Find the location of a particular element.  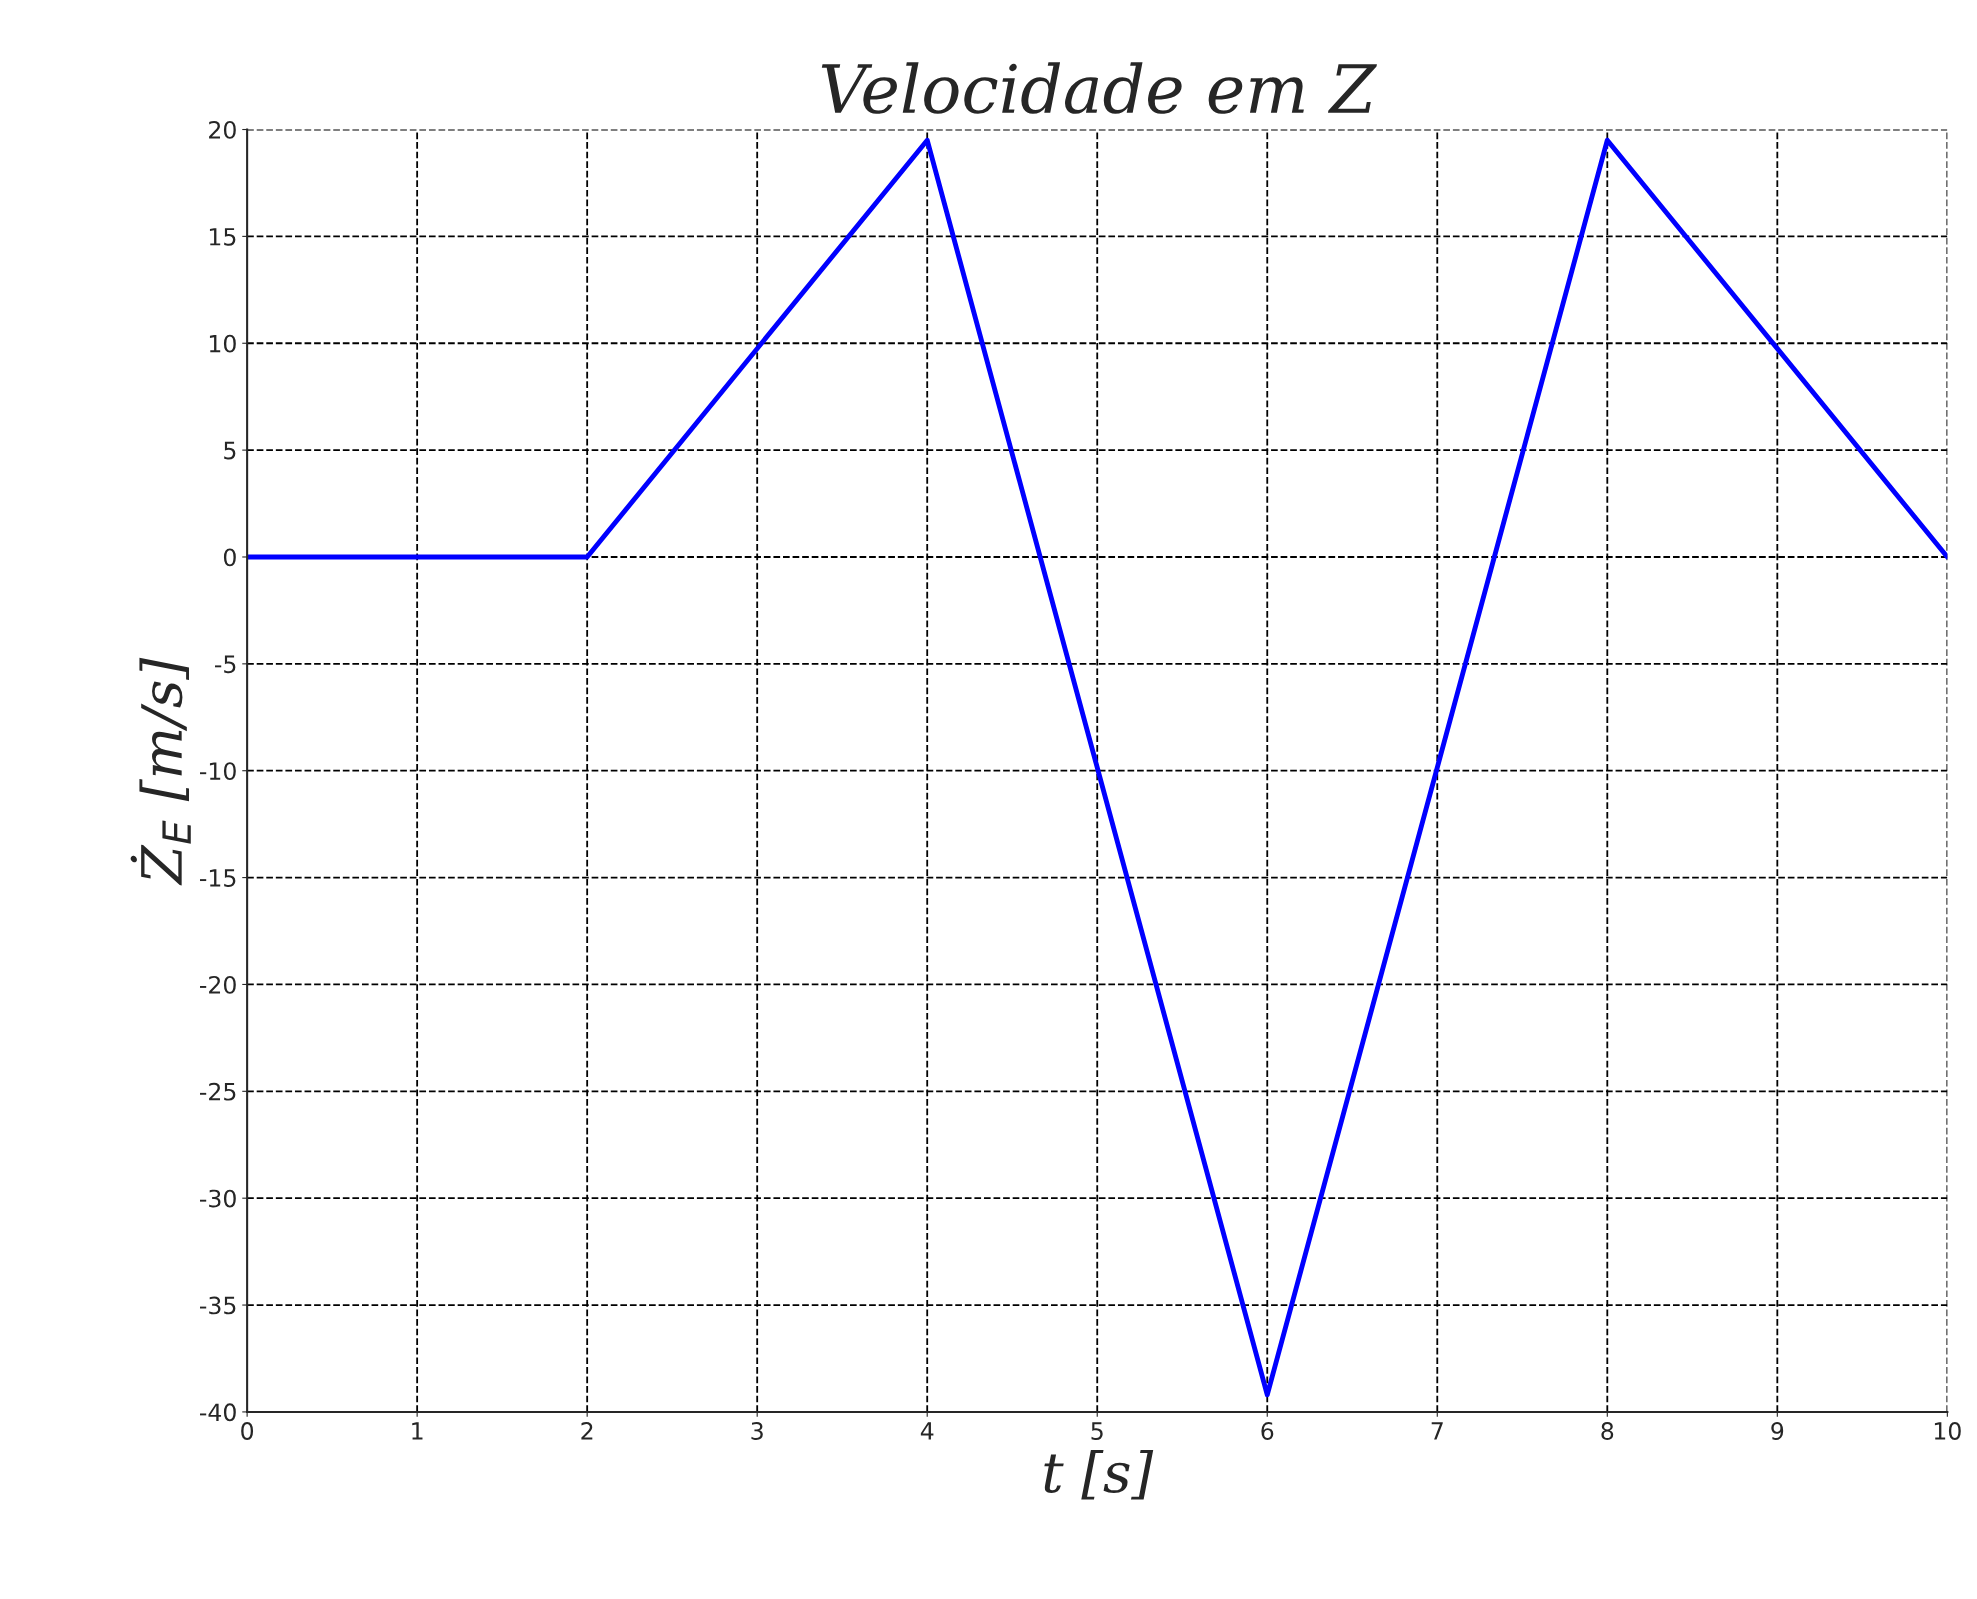

x-tick-label: 7 is located at coordinates (1437, 1431).